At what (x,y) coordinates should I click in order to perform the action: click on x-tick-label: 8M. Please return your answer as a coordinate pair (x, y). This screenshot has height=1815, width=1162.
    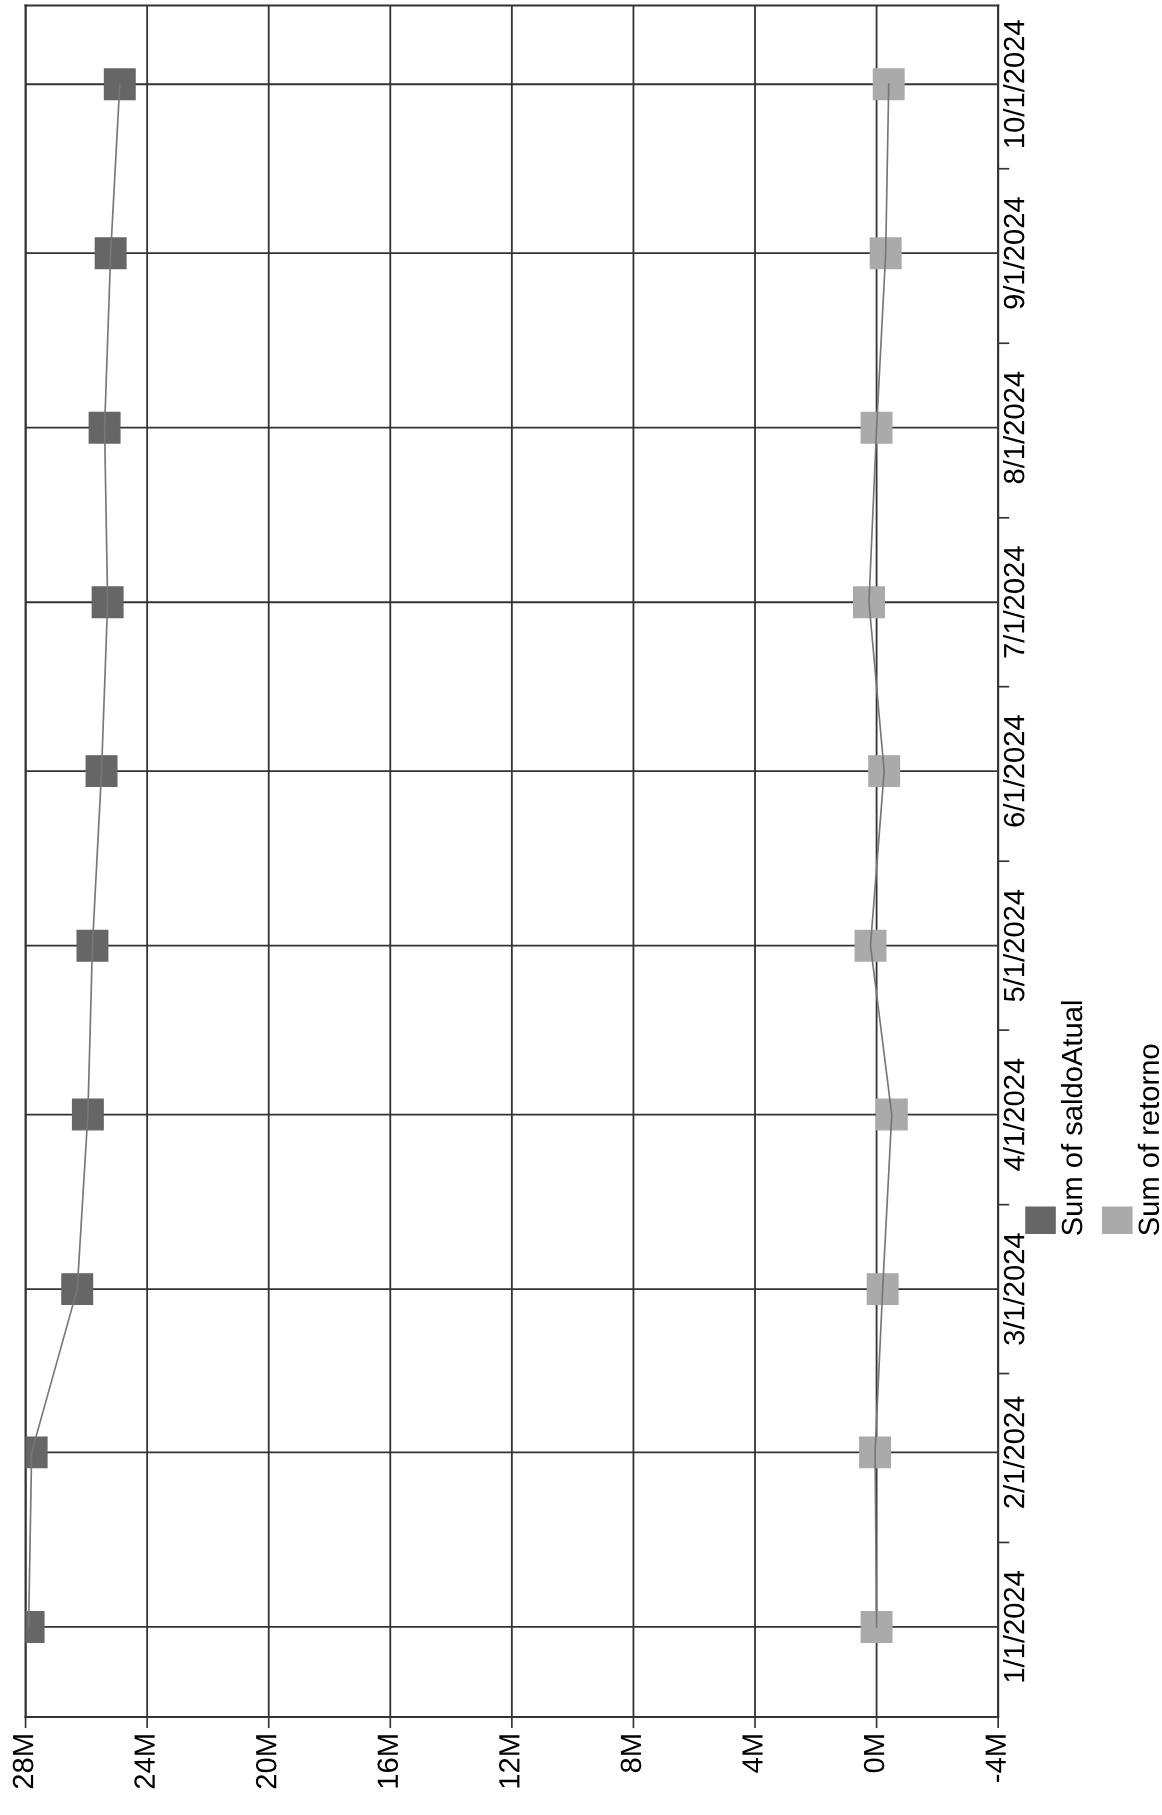
    Looking at the image, I should click on (631, 1754).